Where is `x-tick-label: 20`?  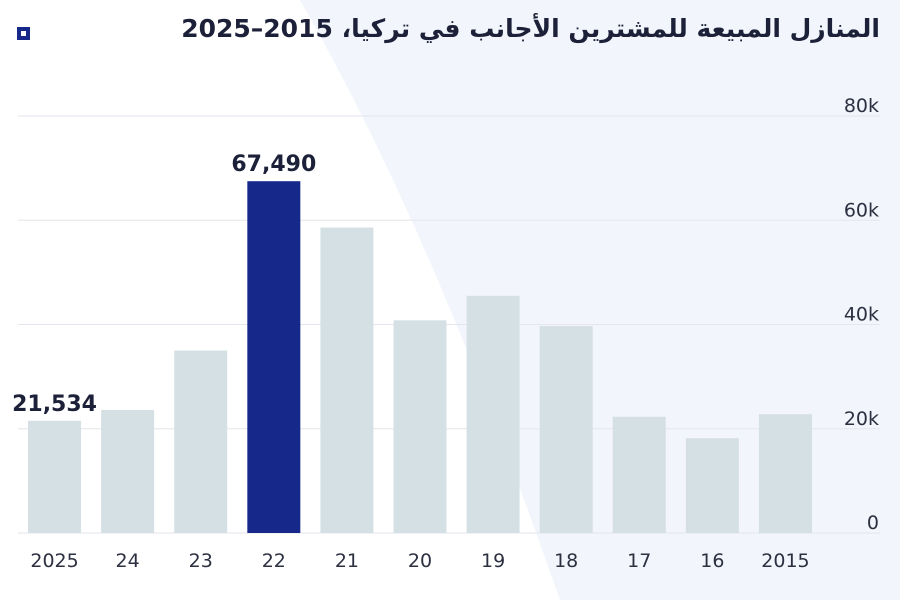 x-tick-label: 20 is located at coordinates (420, 561).